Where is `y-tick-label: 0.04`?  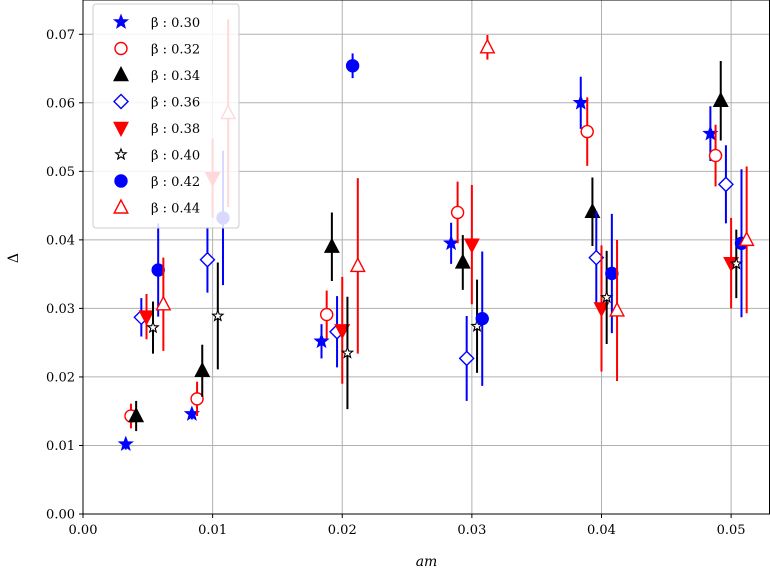
y-tick-label: 0.04 is located at coordinates (60, 240).